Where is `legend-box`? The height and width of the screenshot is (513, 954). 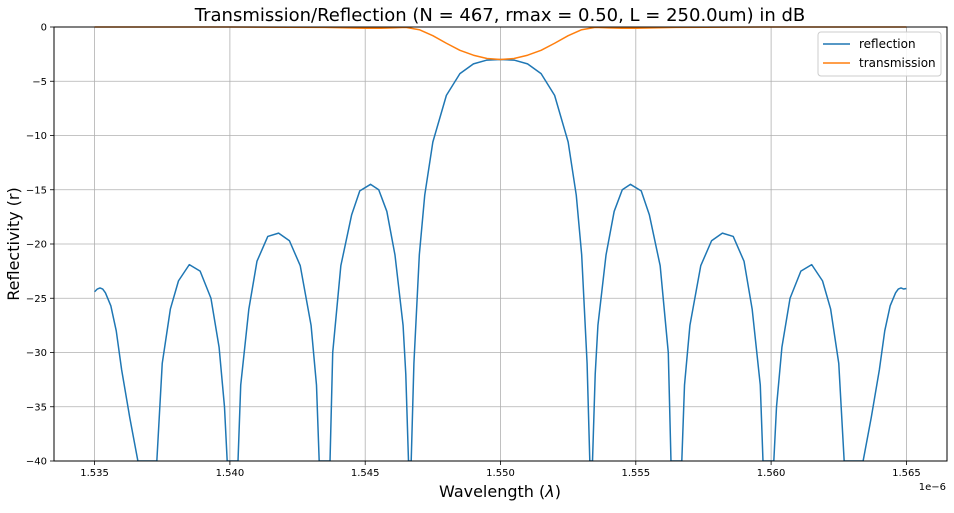
legend-box is located at coordinates (879, 54).